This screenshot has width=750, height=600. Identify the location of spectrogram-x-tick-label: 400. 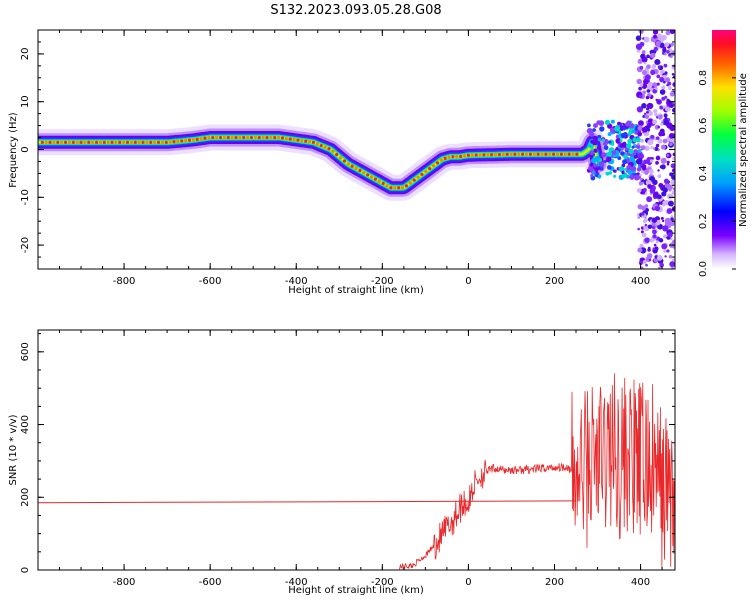
(640, 281).